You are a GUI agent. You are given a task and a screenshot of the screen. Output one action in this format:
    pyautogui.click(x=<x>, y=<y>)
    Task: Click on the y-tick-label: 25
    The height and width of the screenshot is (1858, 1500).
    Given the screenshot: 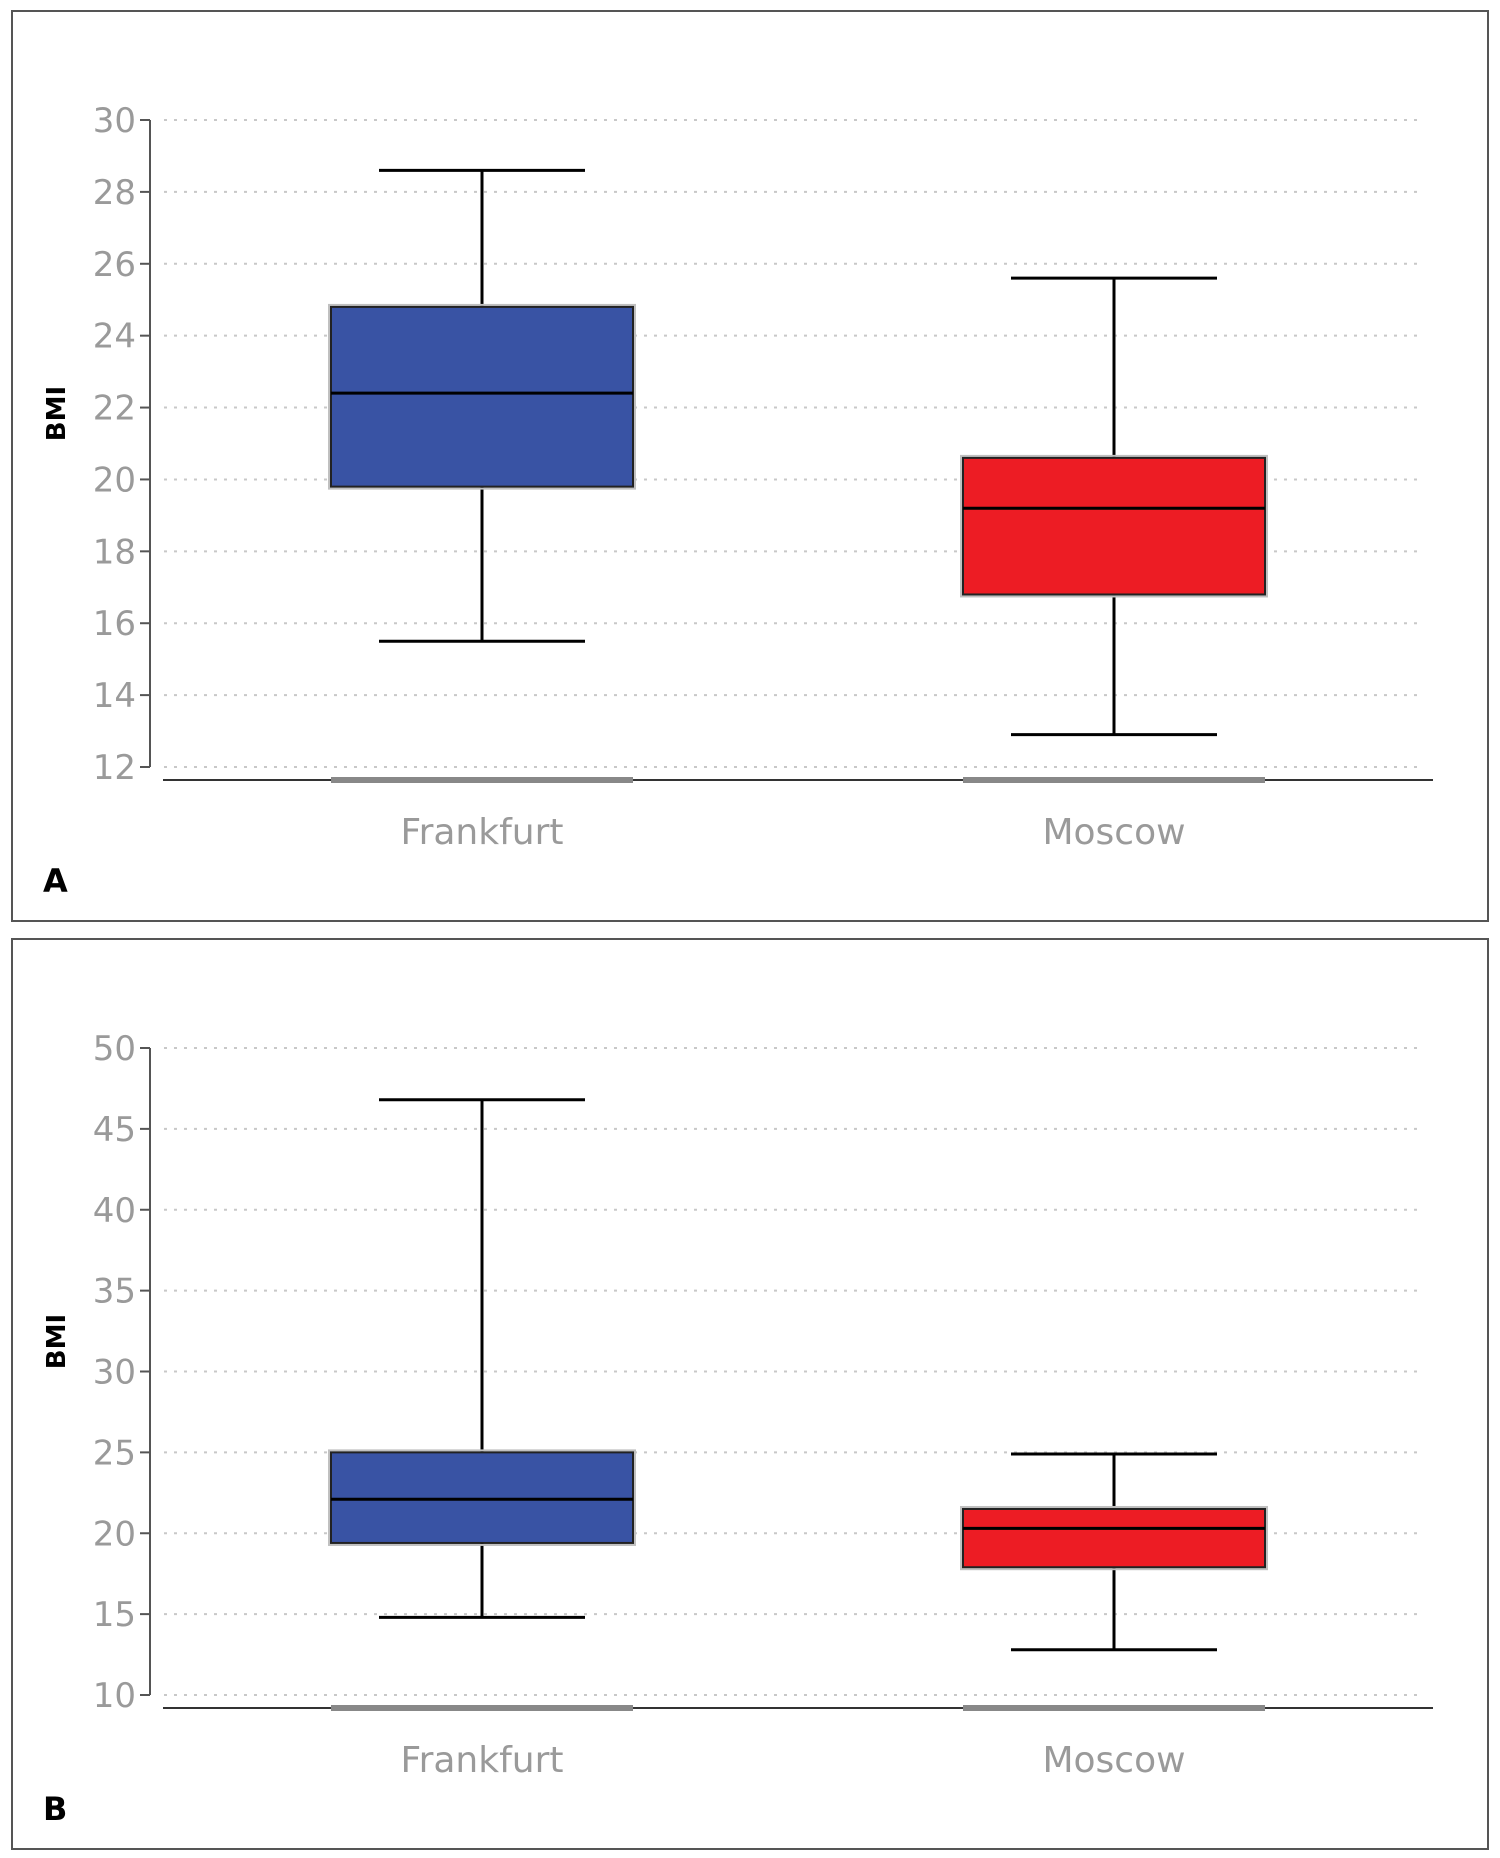 What is the action you would take?
    pyautogui.click(x=114, y=1453)
    